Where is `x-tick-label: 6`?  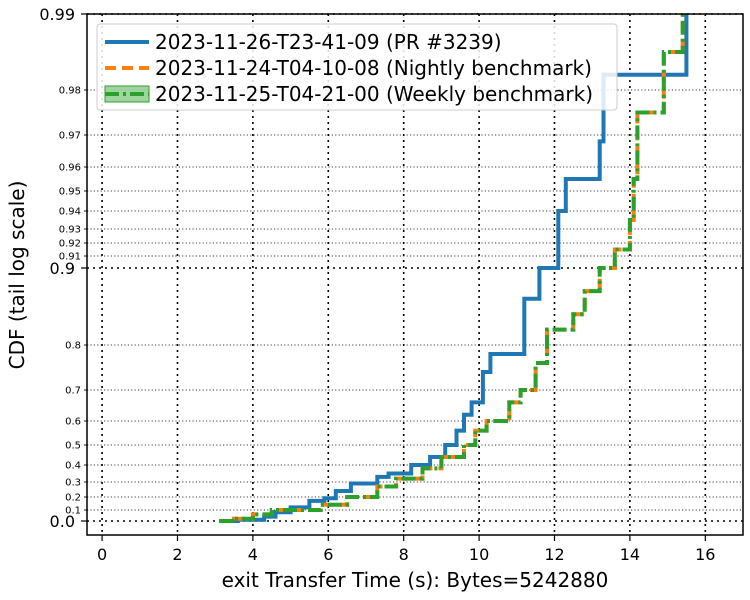
x-tick-label: 6 is located at coordinates (328, 554).